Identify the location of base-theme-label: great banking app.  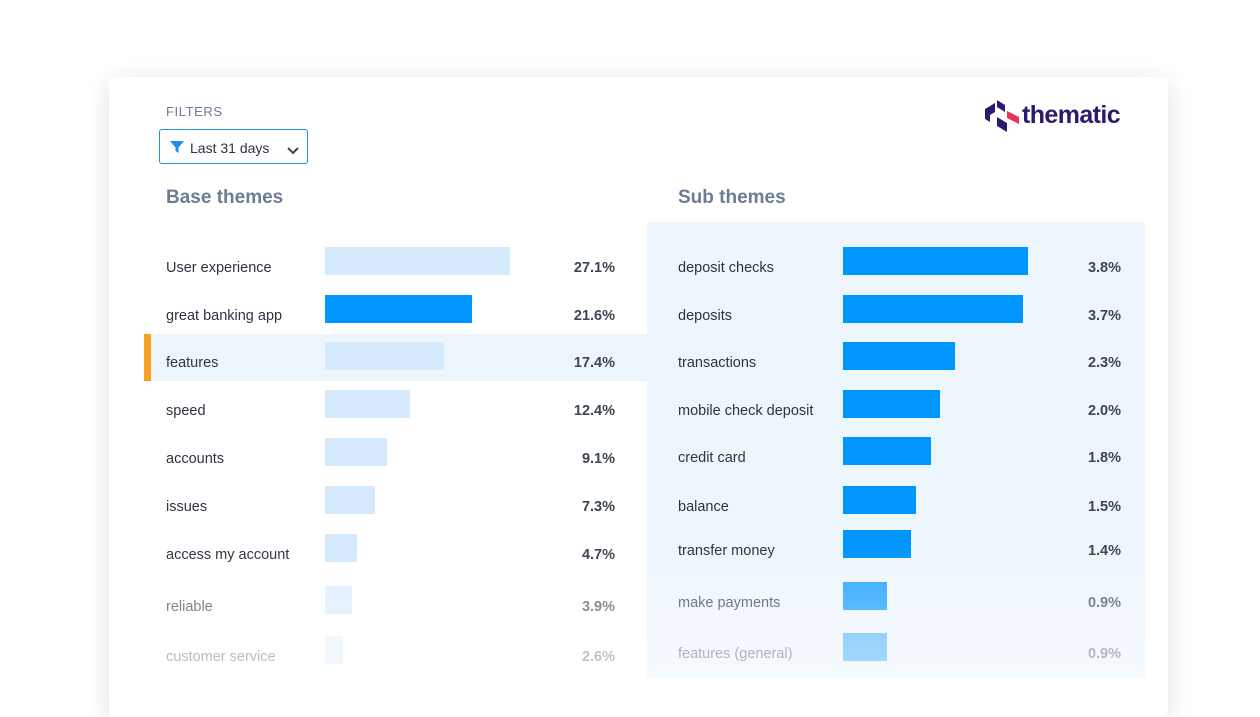
(224, 316).